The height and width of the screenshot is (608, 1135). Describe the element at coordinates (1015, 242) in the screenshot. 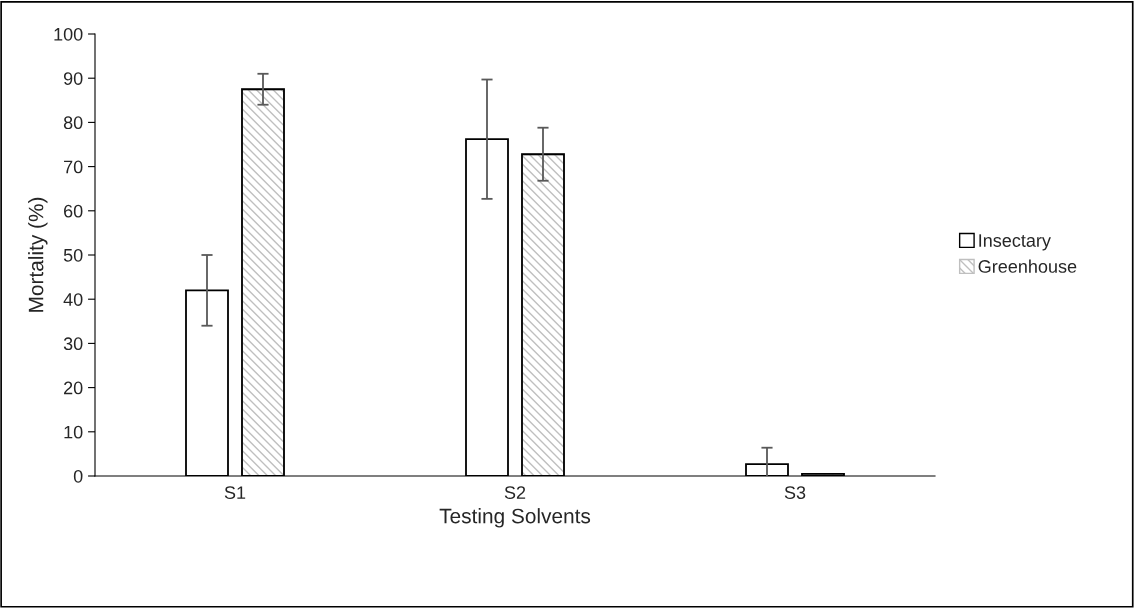

I see `legend-label: Insectary` at that location.